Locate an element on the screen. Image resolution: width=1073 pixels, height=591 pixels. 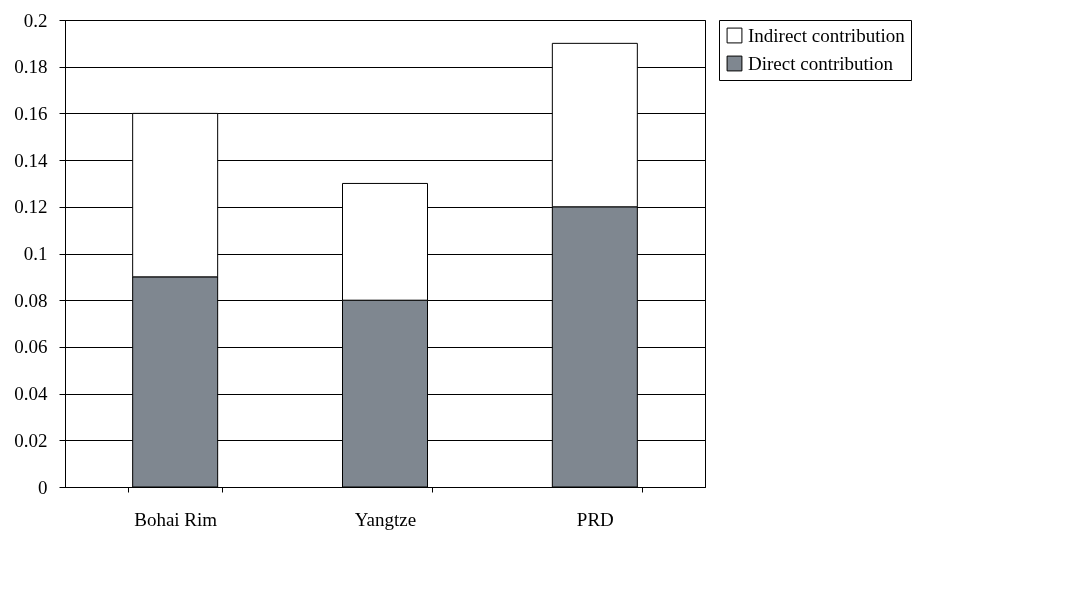
y-tick-label: 0.2 is located at coordinates (35, 20).